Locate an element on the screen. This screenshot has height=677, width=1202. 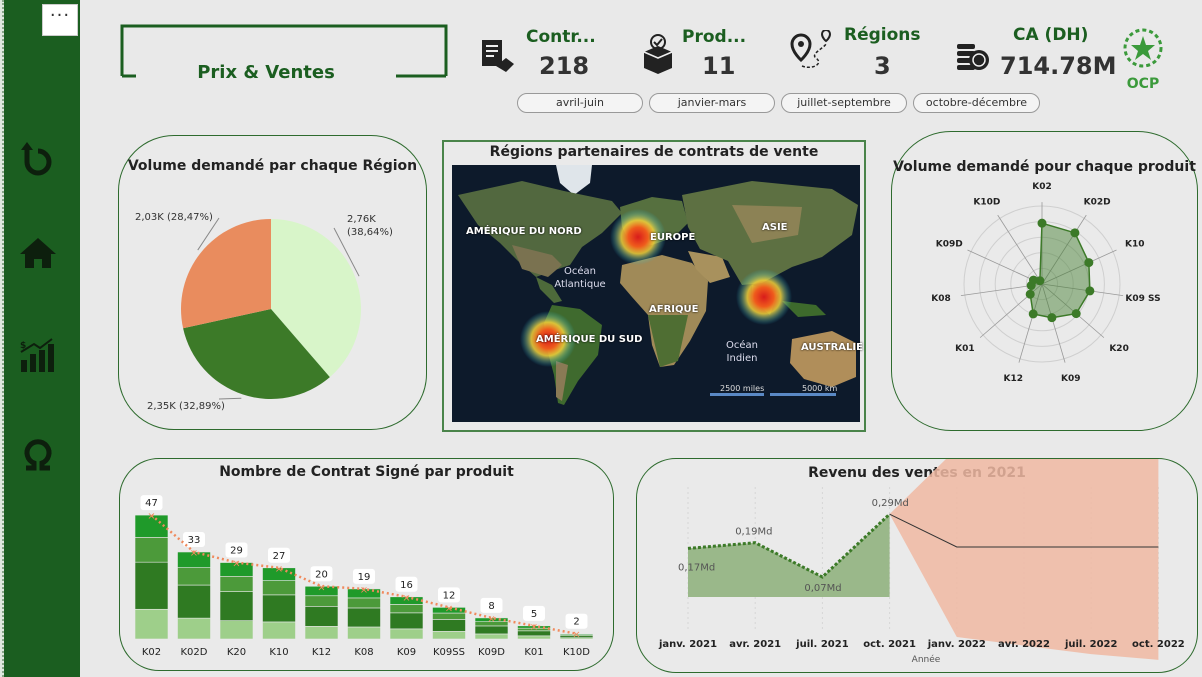
contract-icon is located at coordinates (498, 56).